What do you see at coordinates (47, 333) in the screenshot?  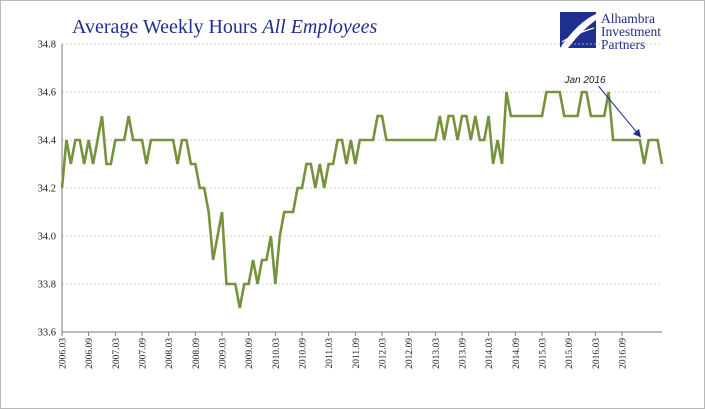 I see `y-tick-label: 33.6` at bounding box center [47, 333].